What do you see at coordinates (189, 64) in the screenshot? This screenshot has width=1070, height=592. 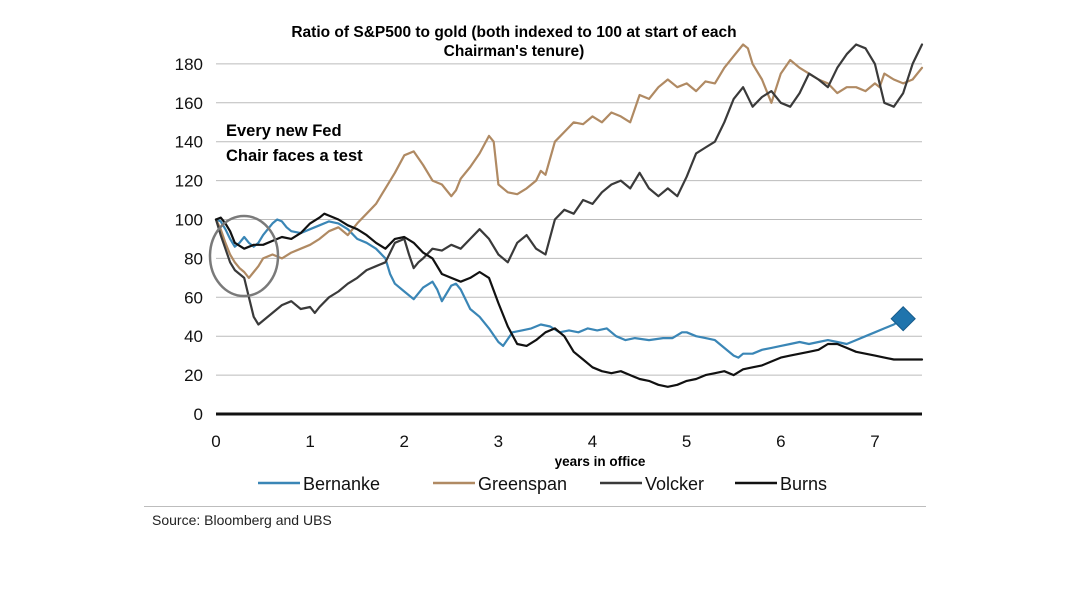 I see `y-tick-label: 180` at bounding box center [189, 64].